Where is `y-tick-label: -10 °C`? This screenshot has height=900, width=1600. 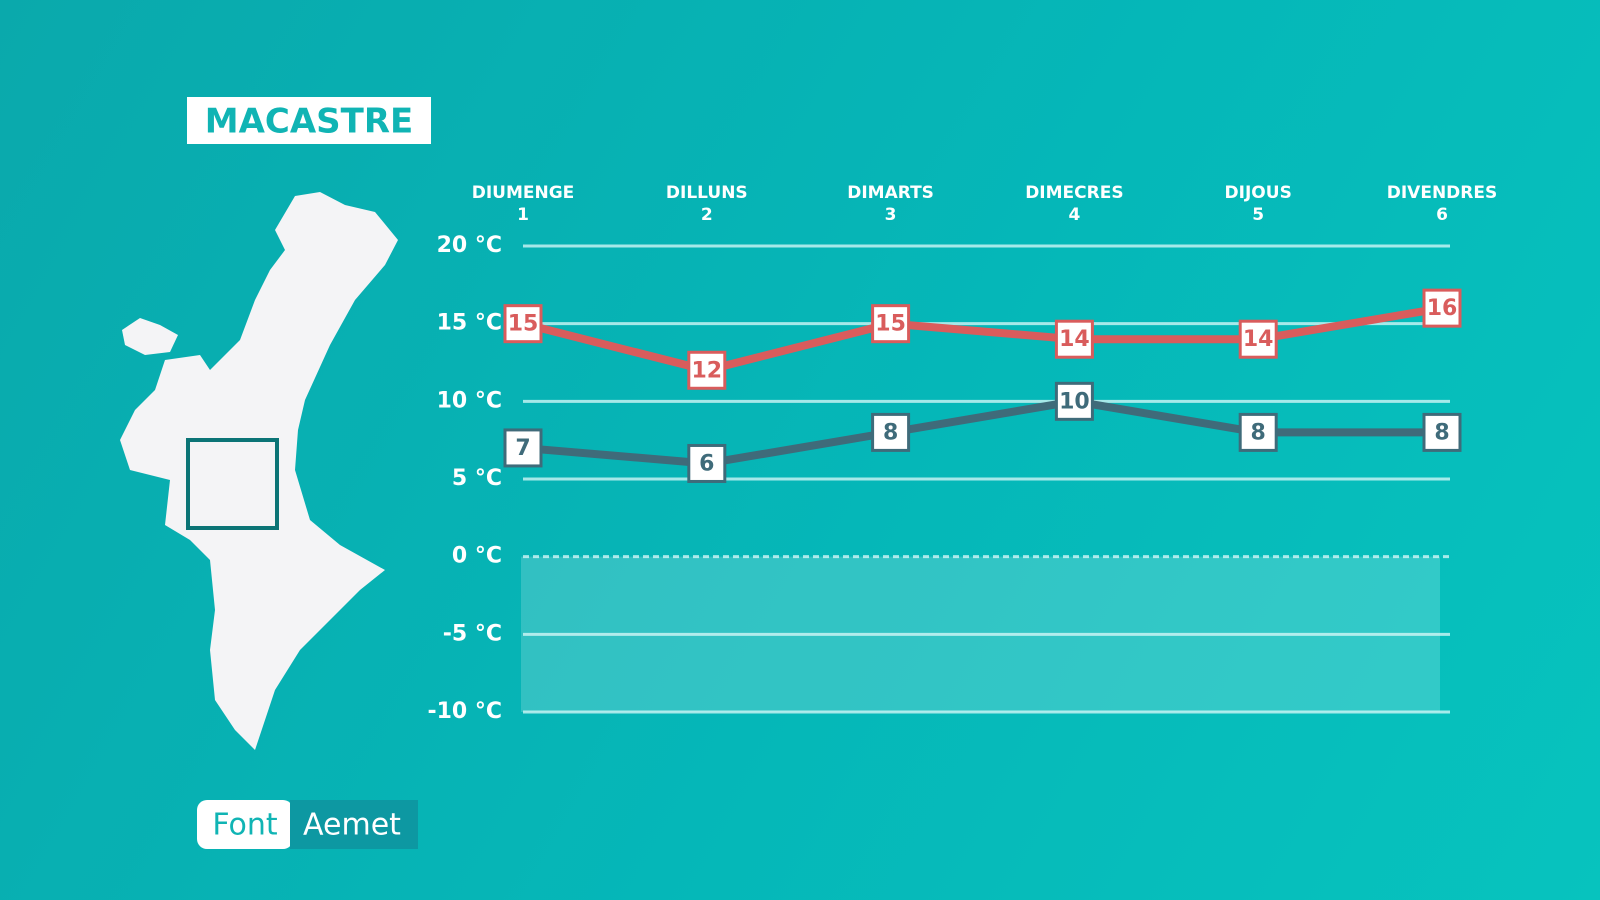 y-tick-label: -10 °C is located at coordinates (464, 711).